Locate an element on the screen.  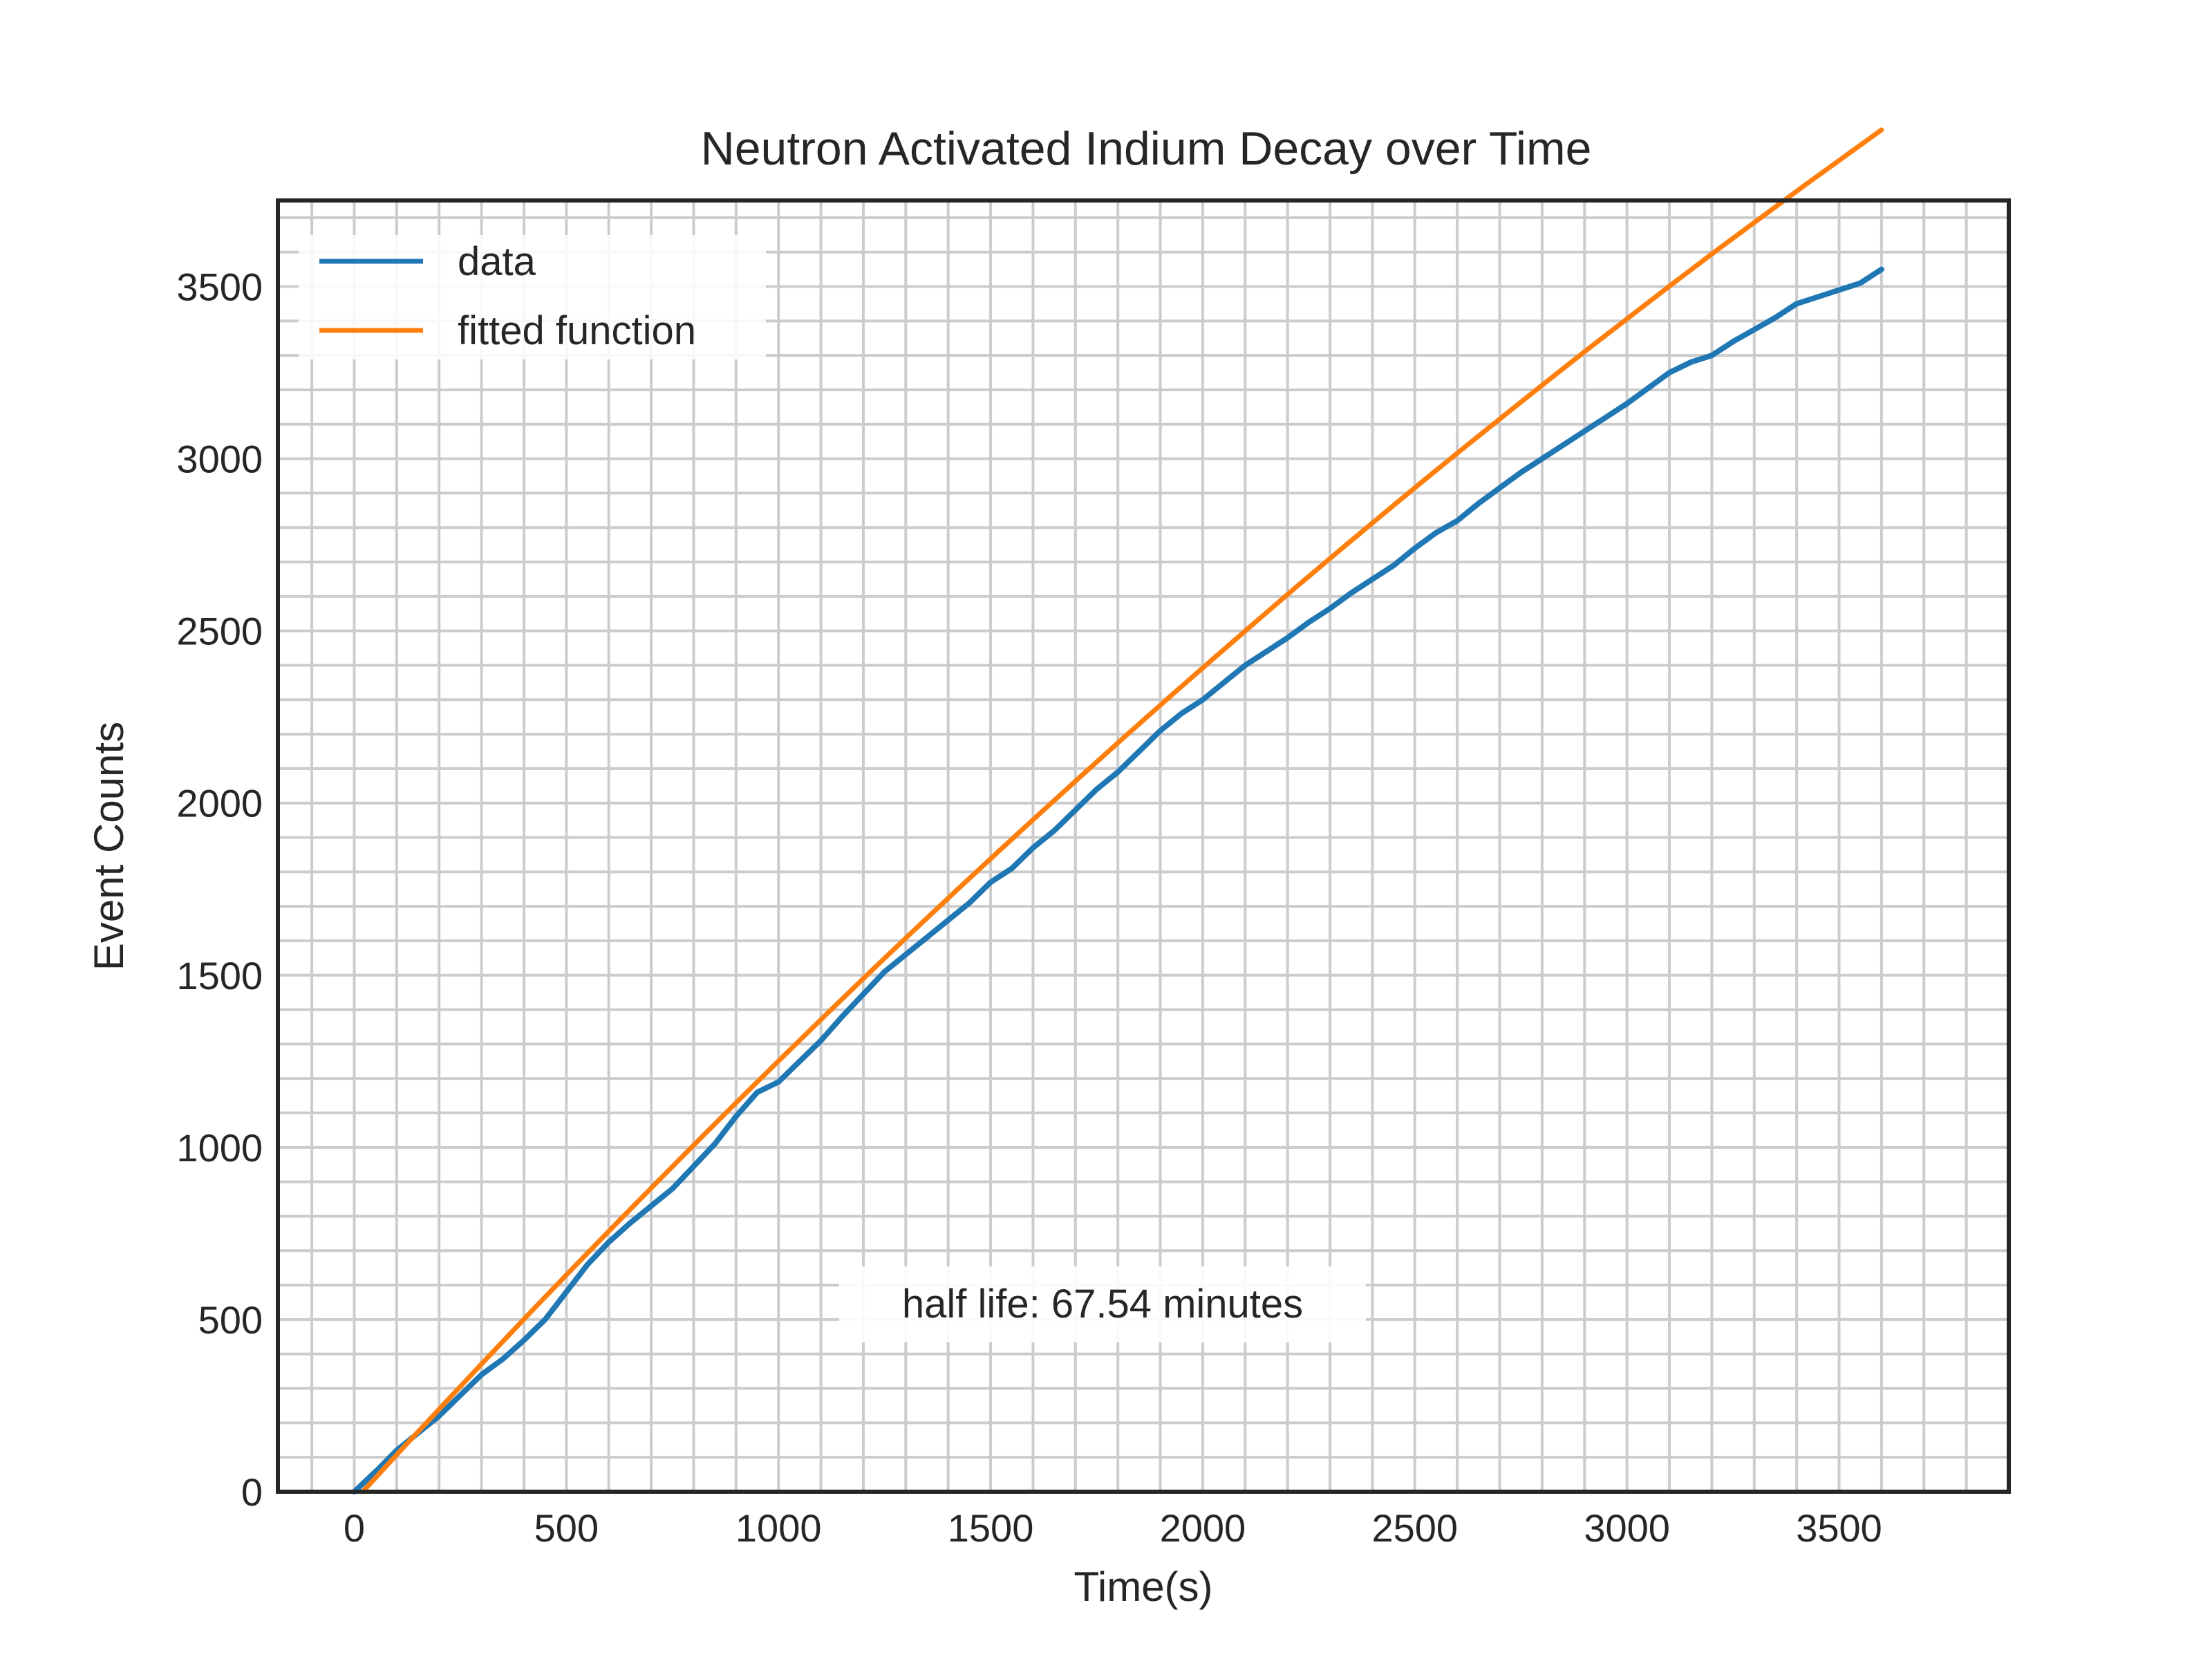
x-tick-label: 2500 is located at coordinates (1414, 1528).